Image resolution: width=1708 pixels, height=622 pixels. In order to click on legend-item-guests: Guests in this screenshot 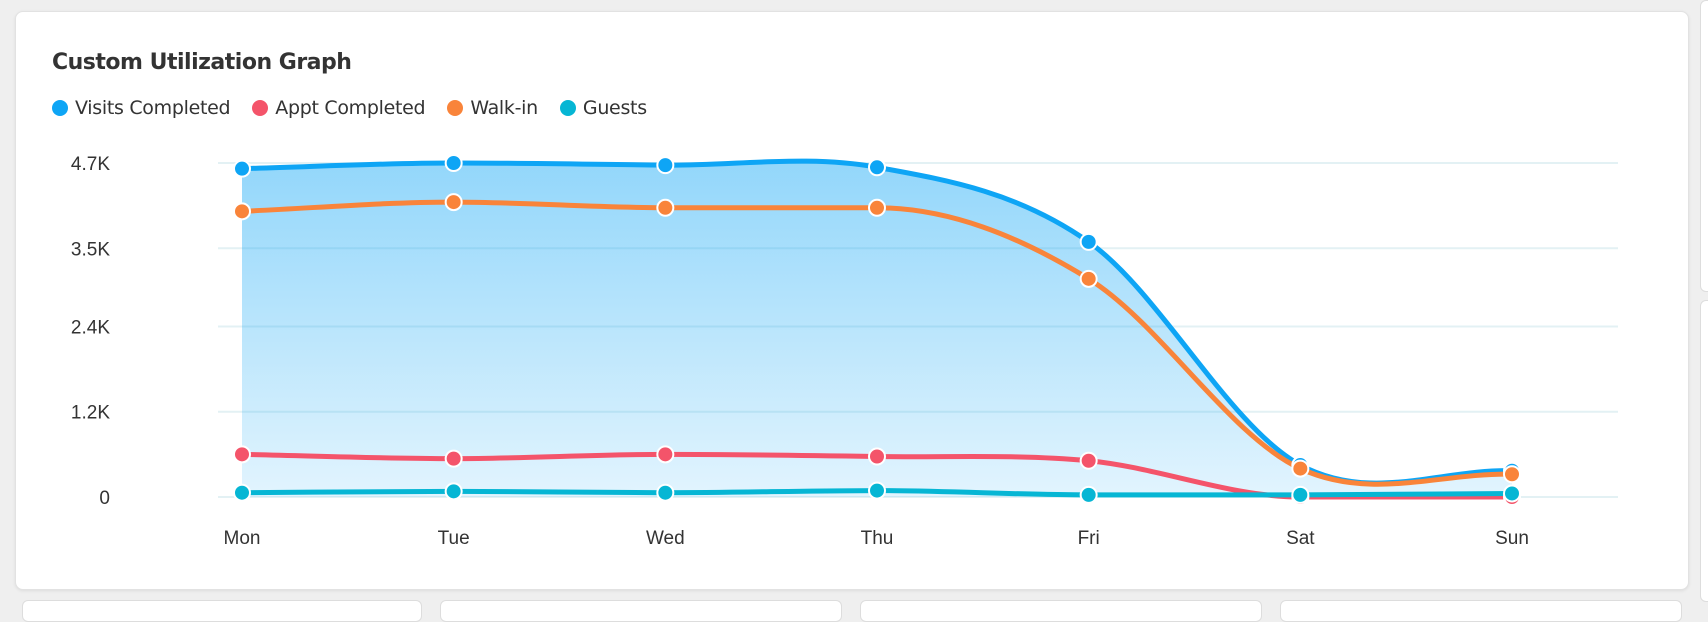, I will do `click(603, 108)`.